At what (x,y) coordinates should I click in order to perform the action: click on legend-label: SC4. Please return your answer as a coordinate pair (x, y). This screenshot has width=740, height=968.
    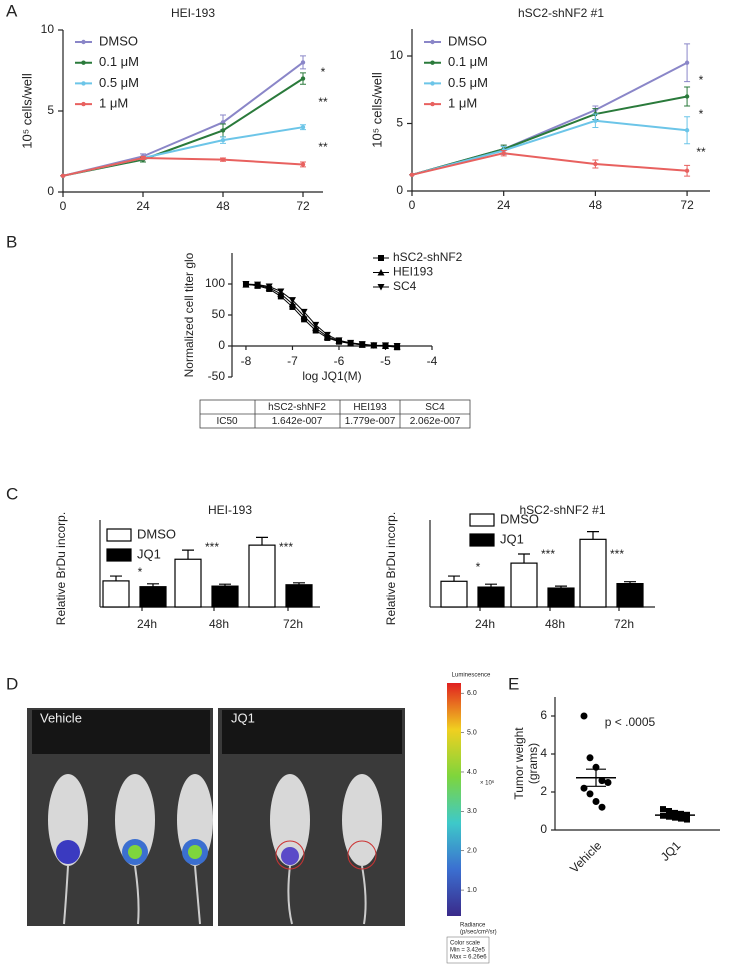
    Looking at the image, I should click on (405, 286).